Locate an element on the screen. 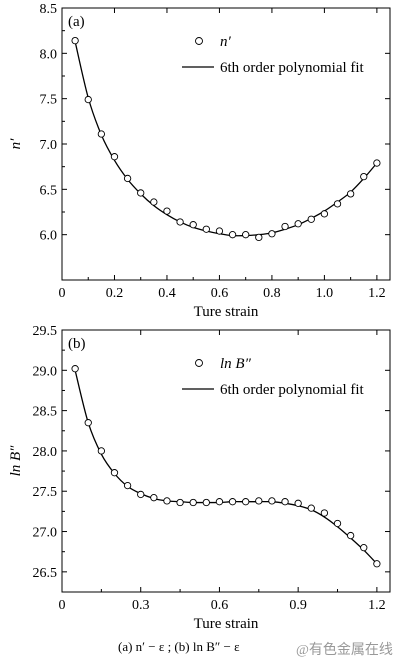 The height and width of the screenshot is (668, 400). panel-a-x-tick-label: 0 is located at coordinates (62, 293).